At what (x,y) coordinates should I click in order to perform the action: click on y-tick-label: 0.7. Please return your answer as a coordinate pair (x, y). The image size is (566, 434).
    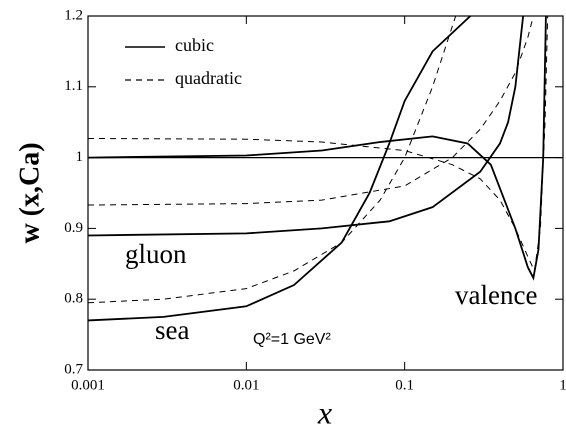
    Looking at the image, I should click on (73, 369).